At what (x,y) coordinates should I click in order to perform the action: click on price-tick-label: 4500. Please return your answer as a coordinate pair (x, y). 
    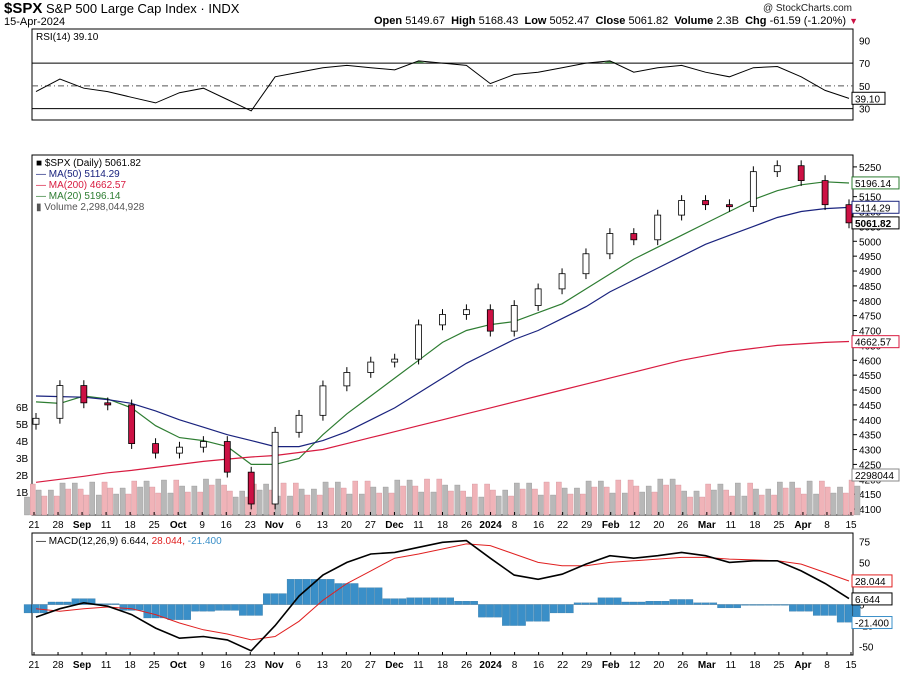
    Looking at the image, I should click on (870, 391).